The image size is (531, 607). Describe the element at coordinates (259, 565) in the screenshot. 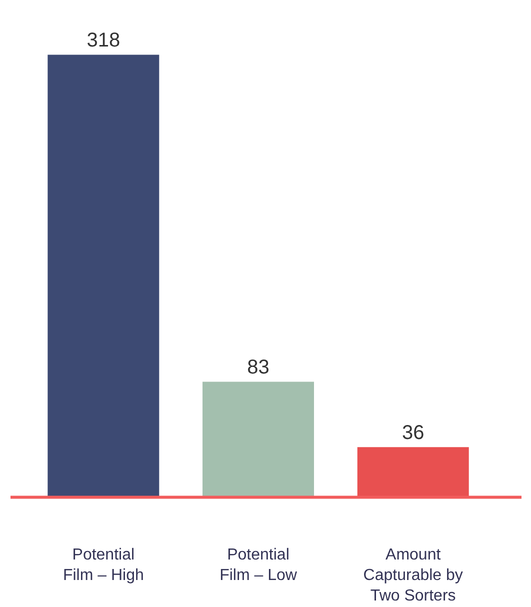

I see `x-tick-label: Potential Film – Low` at that location.